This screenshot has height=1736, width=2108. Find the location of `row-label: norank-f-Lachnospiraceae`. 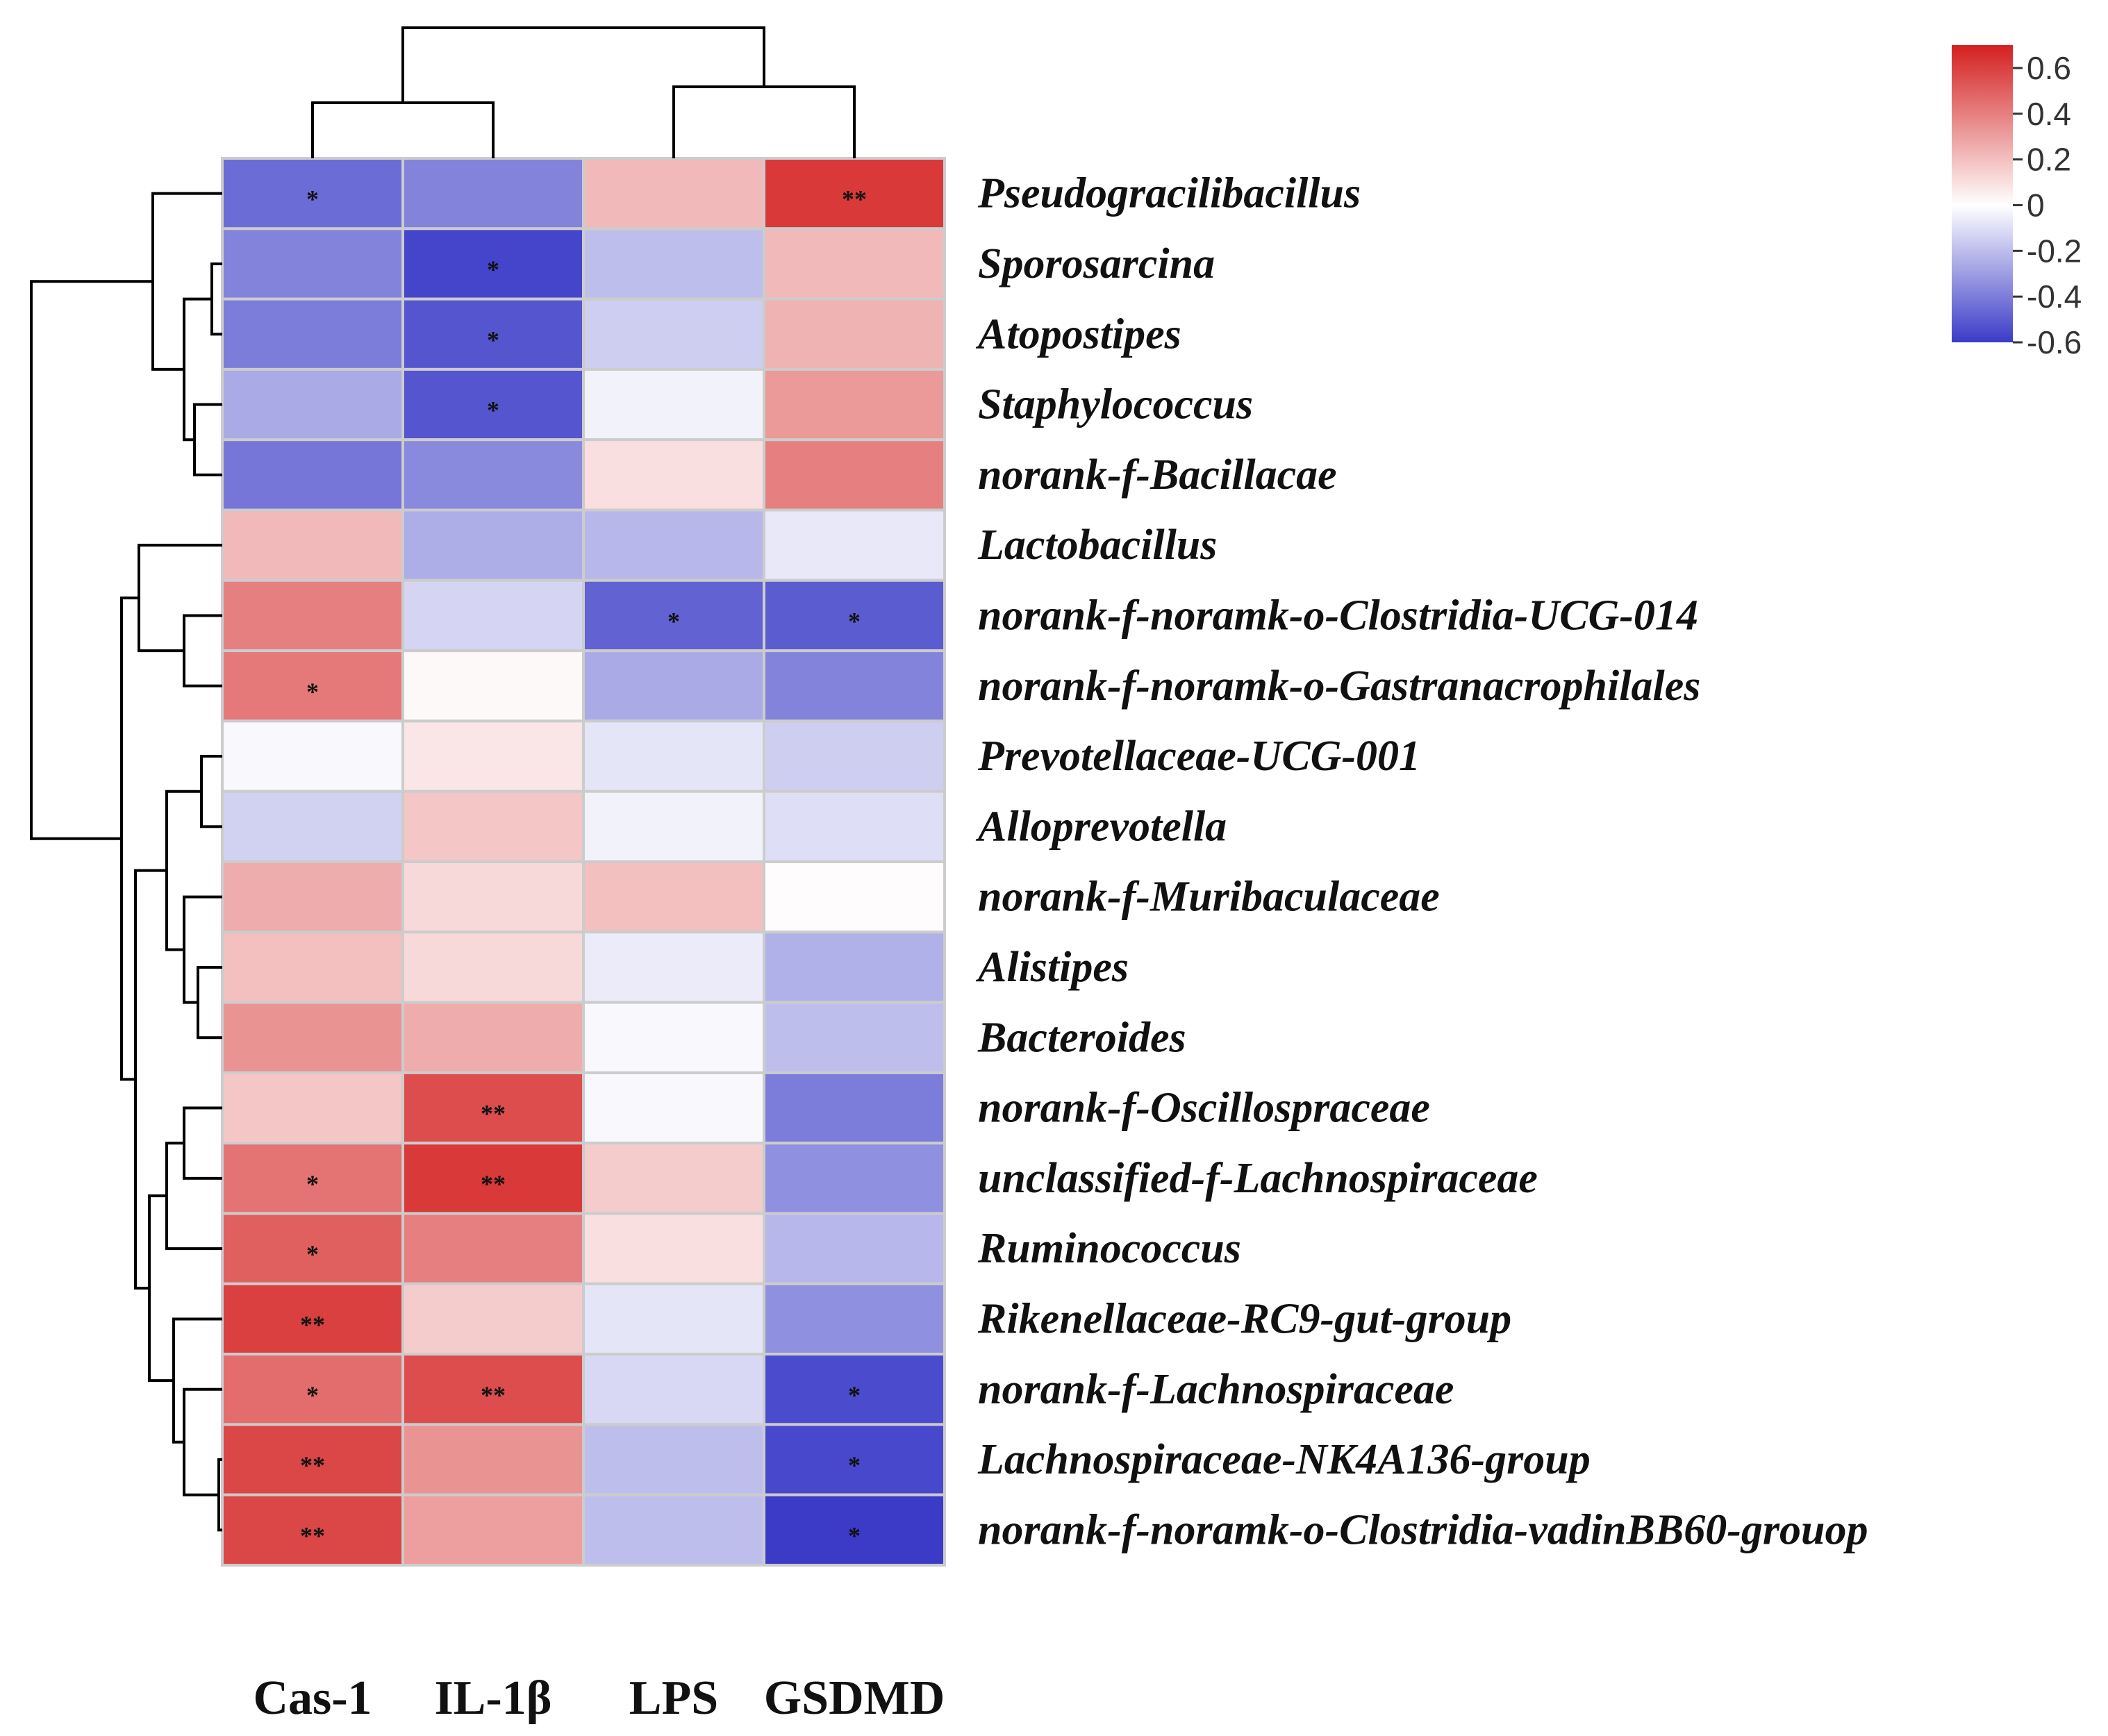

row-label: norank-f-Lachnospiraceae is located at coordinates (1216, 1389).